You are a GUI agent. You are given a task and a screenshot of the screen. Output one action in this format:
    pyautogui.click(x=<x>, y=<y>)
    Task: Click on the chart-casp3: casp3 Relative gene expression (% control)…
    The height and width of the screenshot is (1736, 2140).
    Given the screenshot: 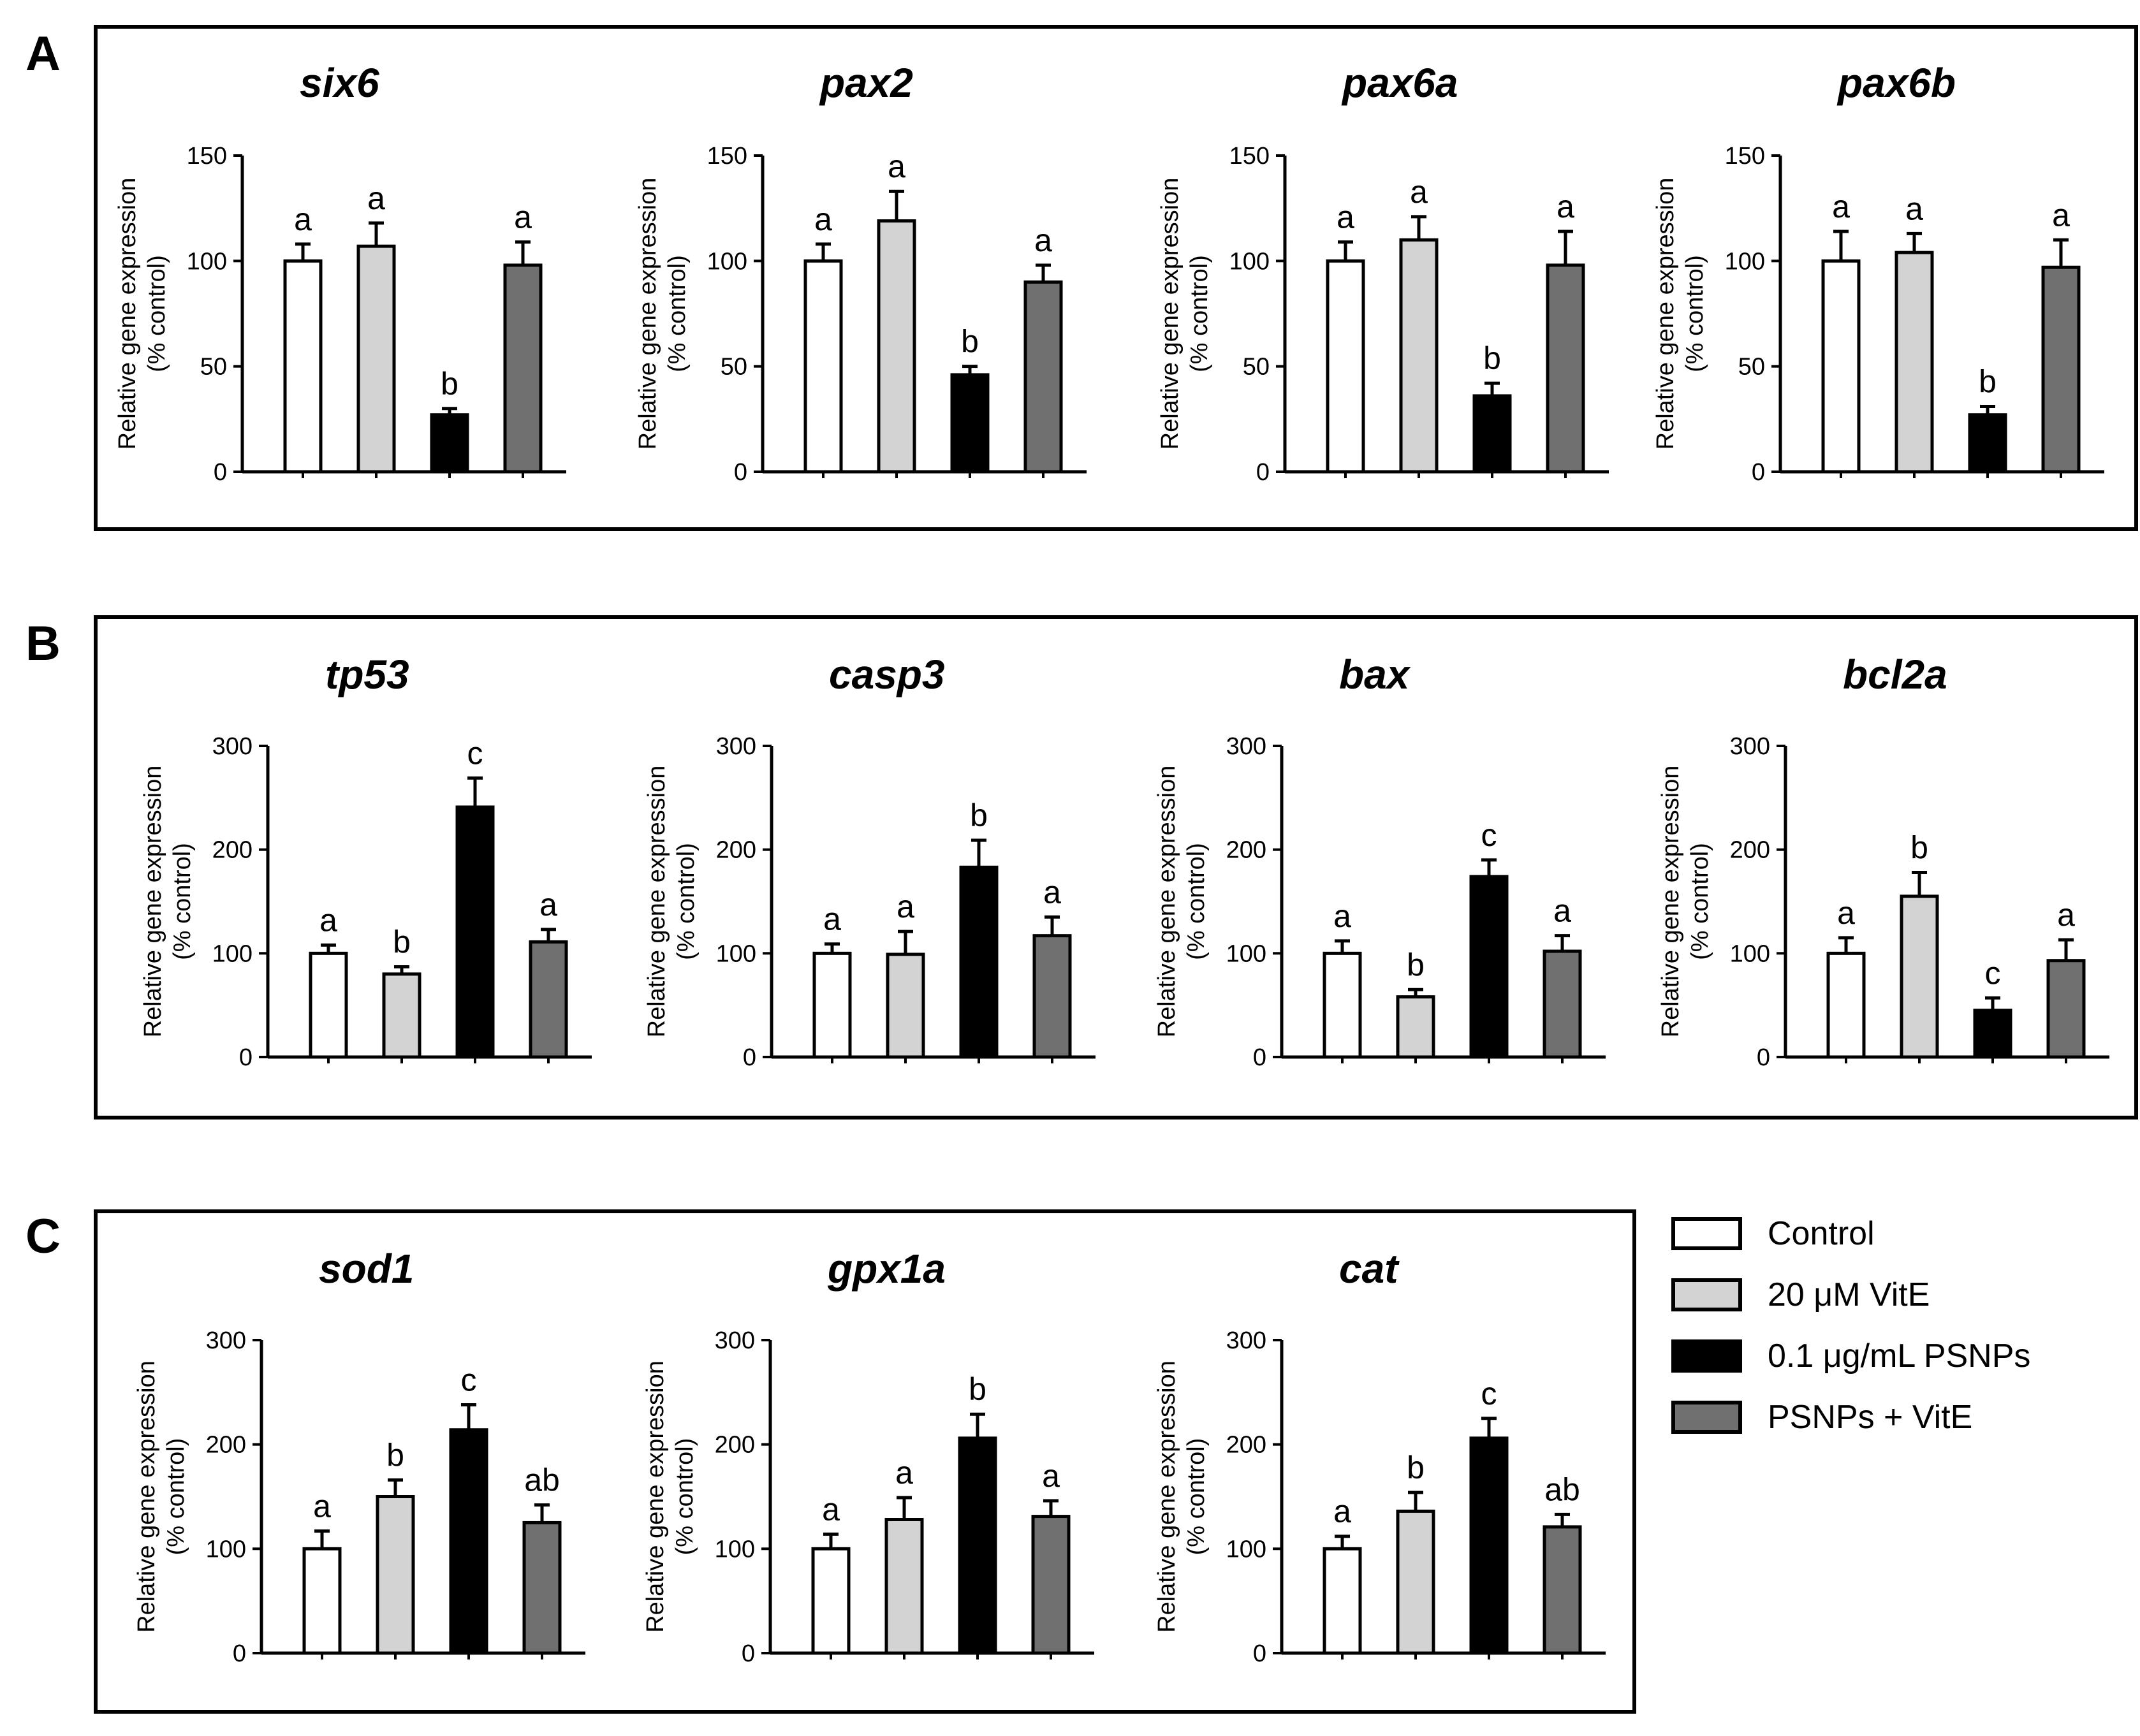 What is the action you would take?
    pyautogui.click(x=869, y=861)
    